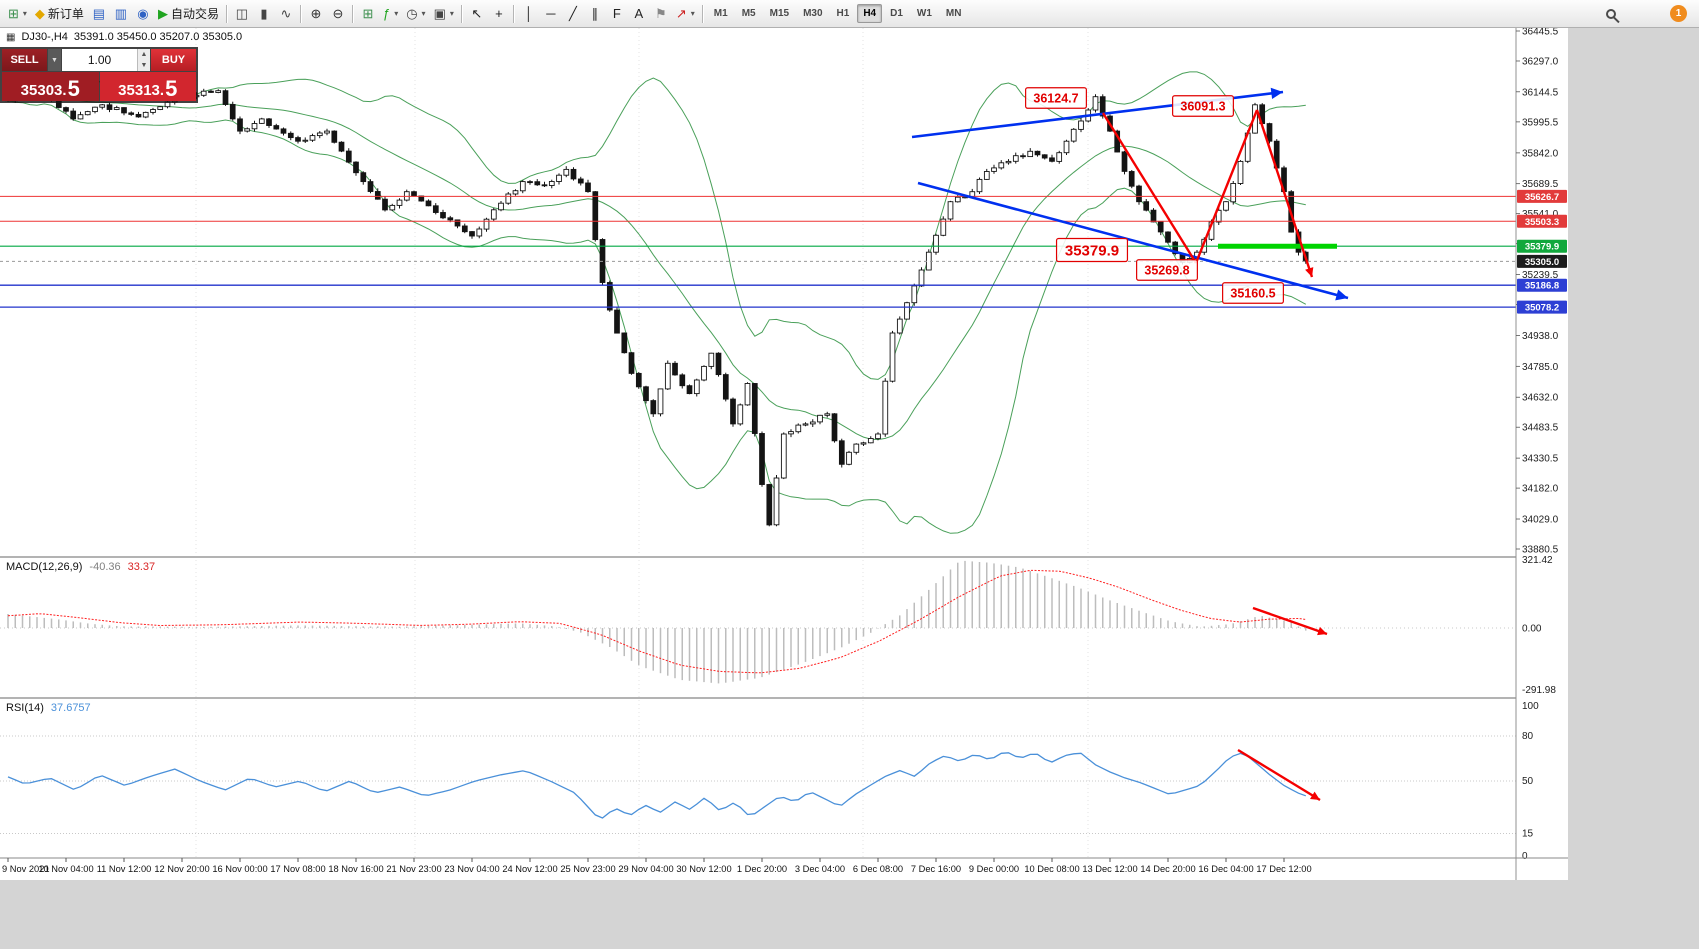 The height and width of the screenshot is (949, 1699). Describe the element at coordinates (936, 869) in the screenshot. I see `svg-text: 7 Dec 16:00` at that location.